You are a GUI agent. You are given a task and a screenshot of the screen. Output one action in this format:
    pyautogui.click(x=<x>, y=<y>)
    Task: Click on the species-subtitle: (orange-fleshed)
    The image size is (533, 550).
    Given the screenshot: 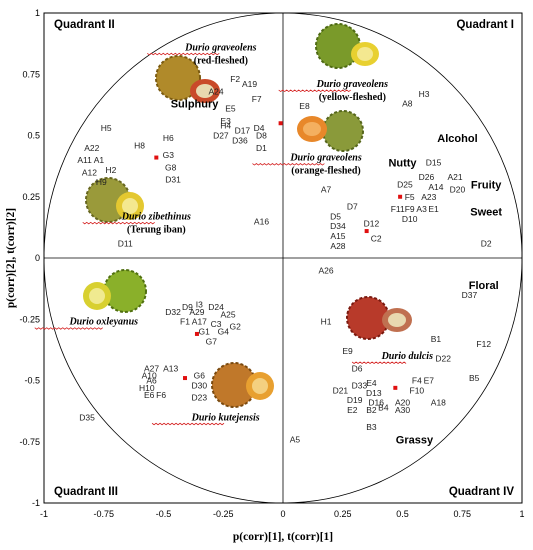 What is the action you would take?
    pyautogui.click(x=325, y=171)
    